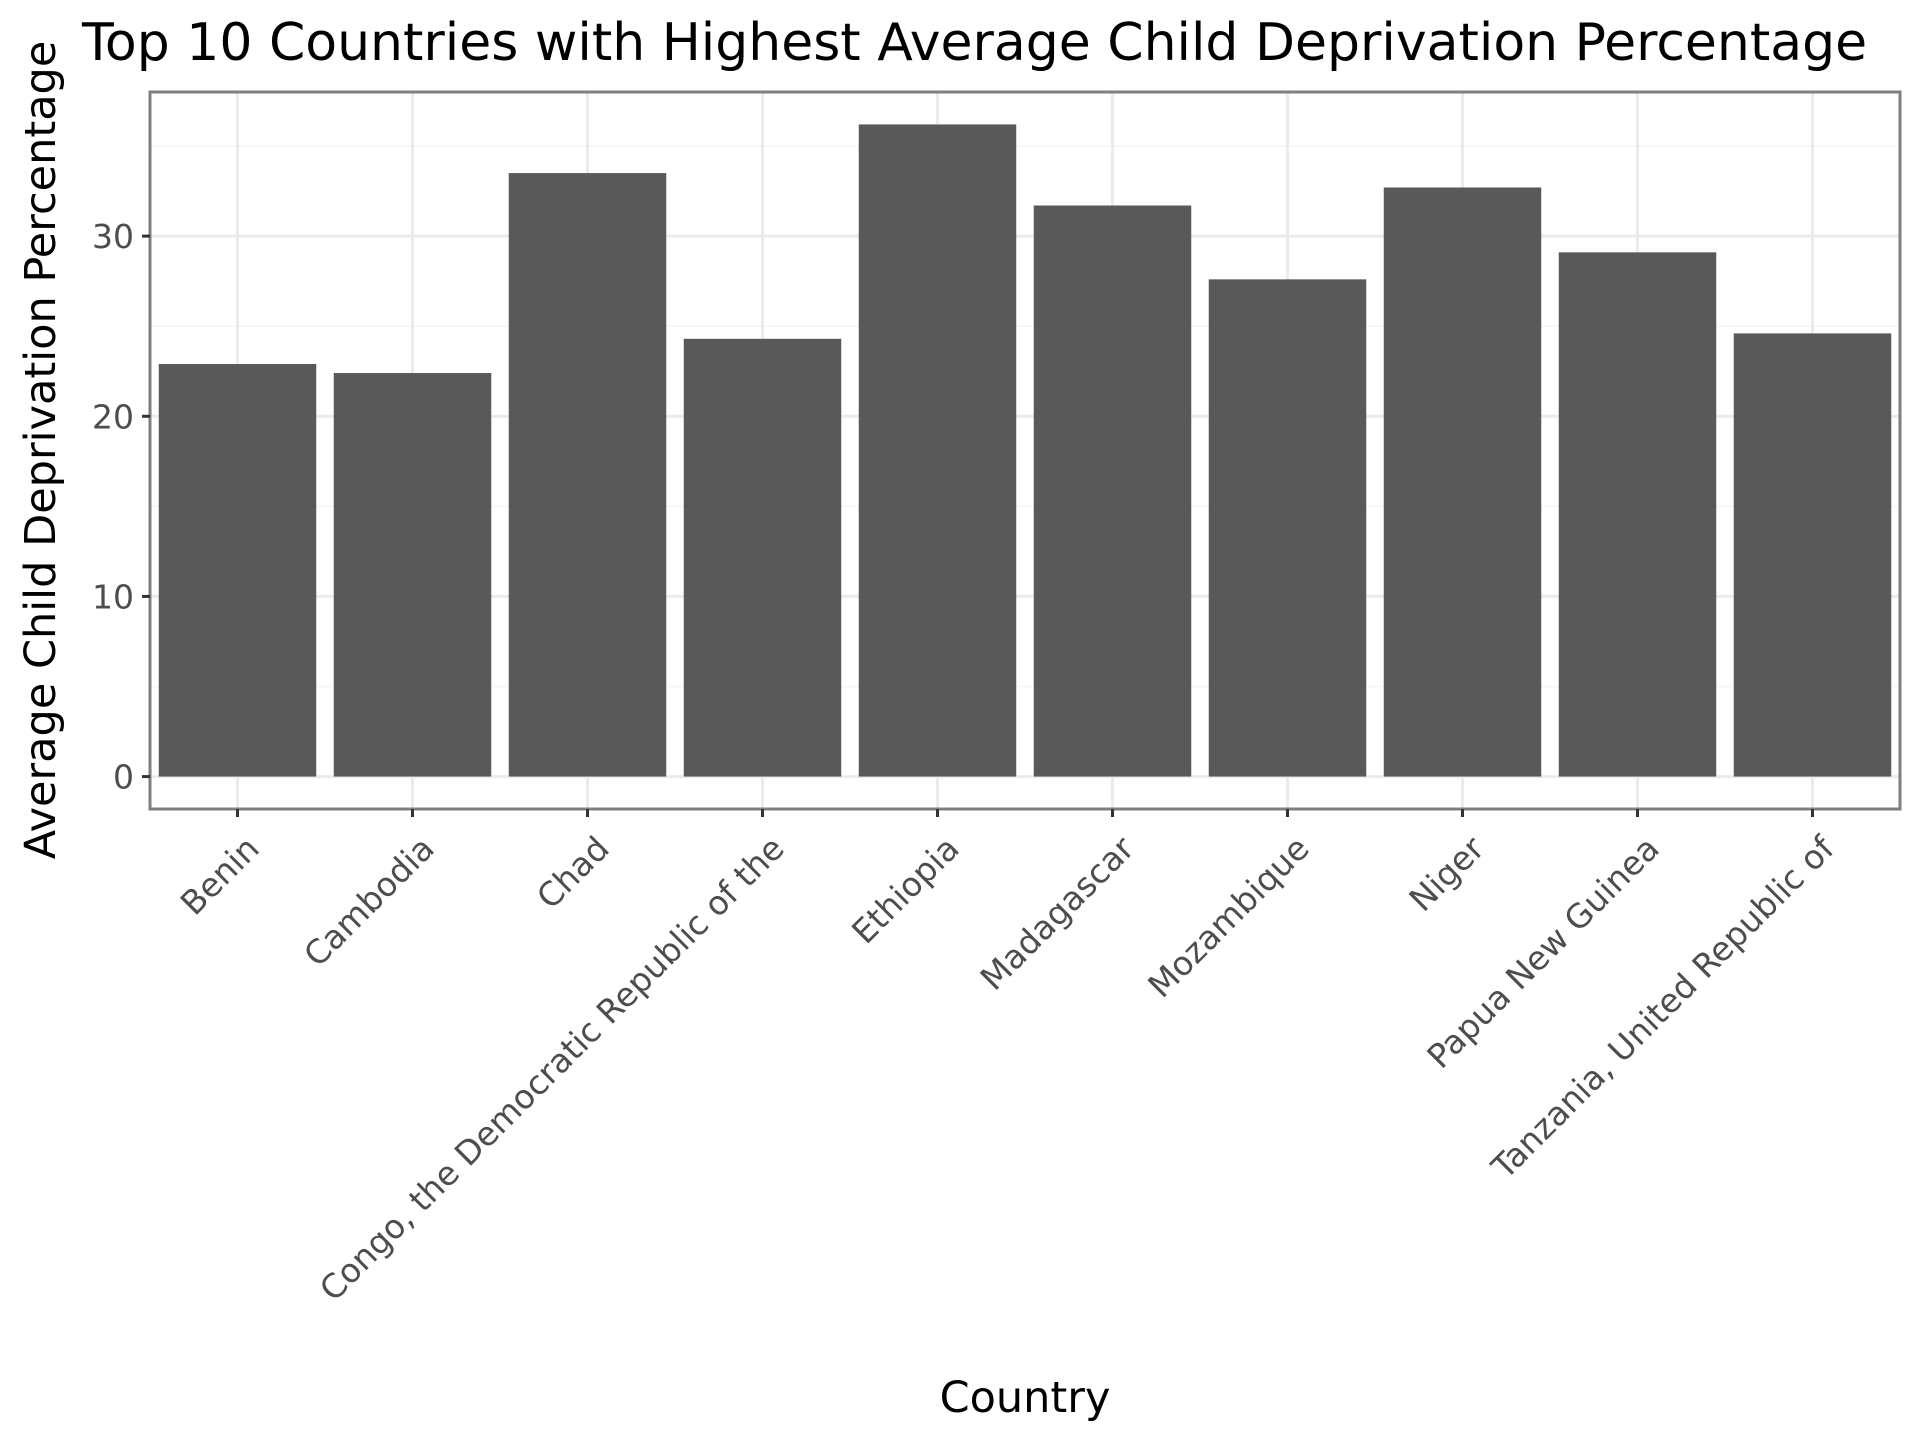 The height and width of the screenshot is (1440, 1920). What do you see at coordinates (41, 450) in the screenshot?
I see `y-axis-title: Average Child Deprivation Percentage` at bounding box center [41, 450].